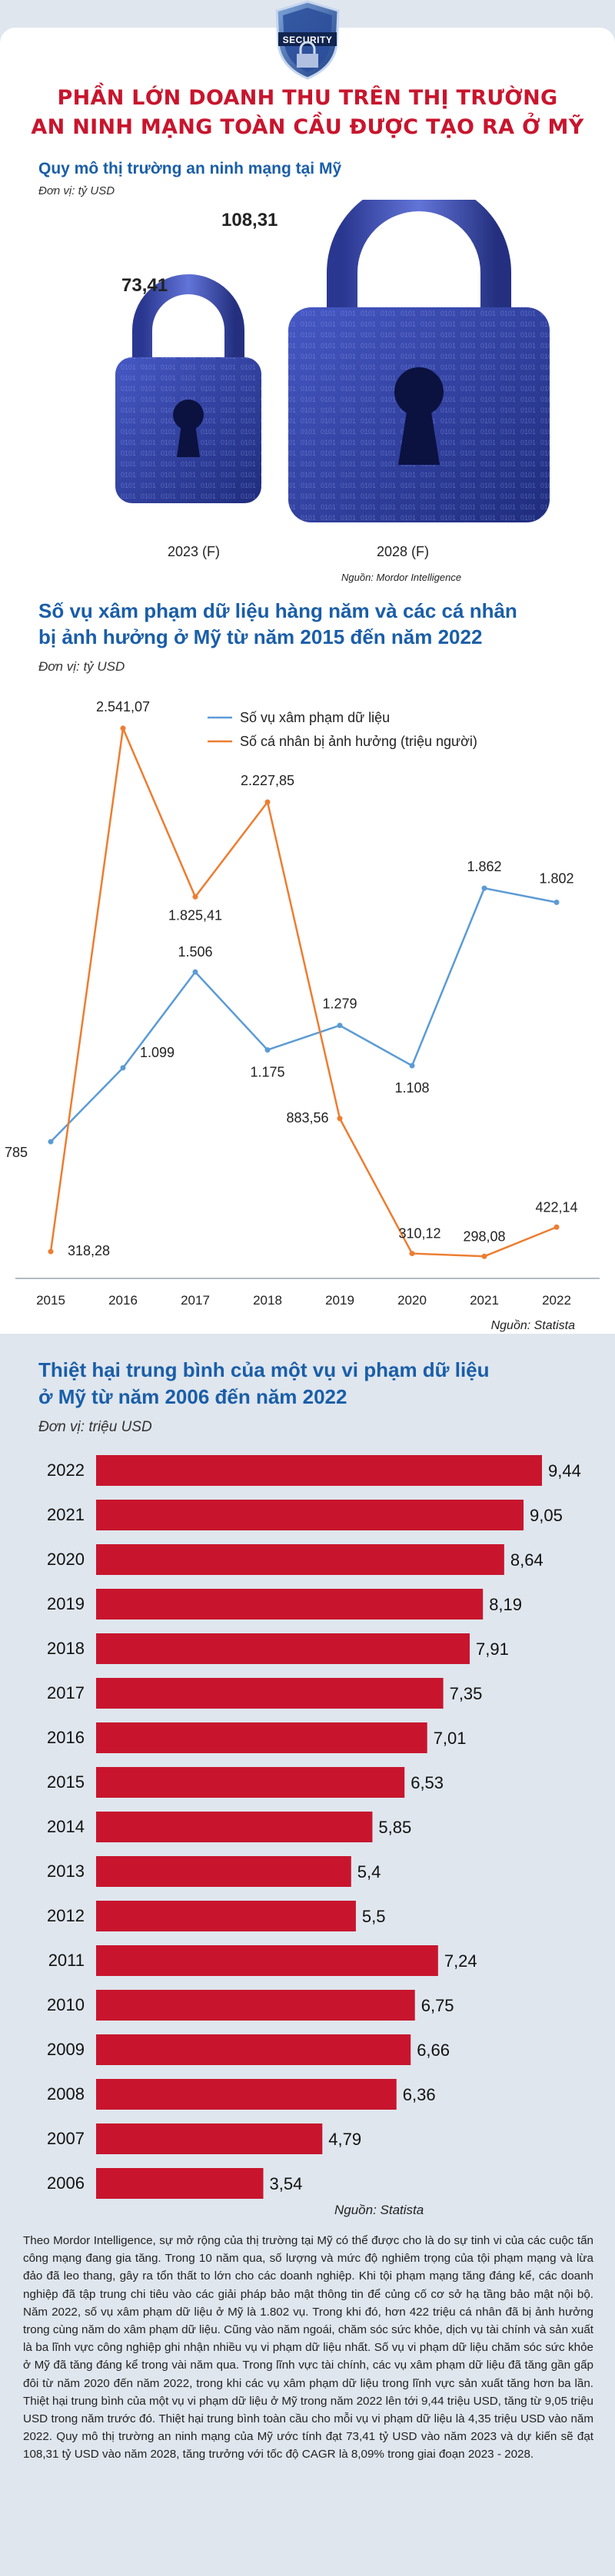 The height and width of the screenshot is (2576, 615). I want to click on bar-value-2022: 9,44, so click(564, 1470).